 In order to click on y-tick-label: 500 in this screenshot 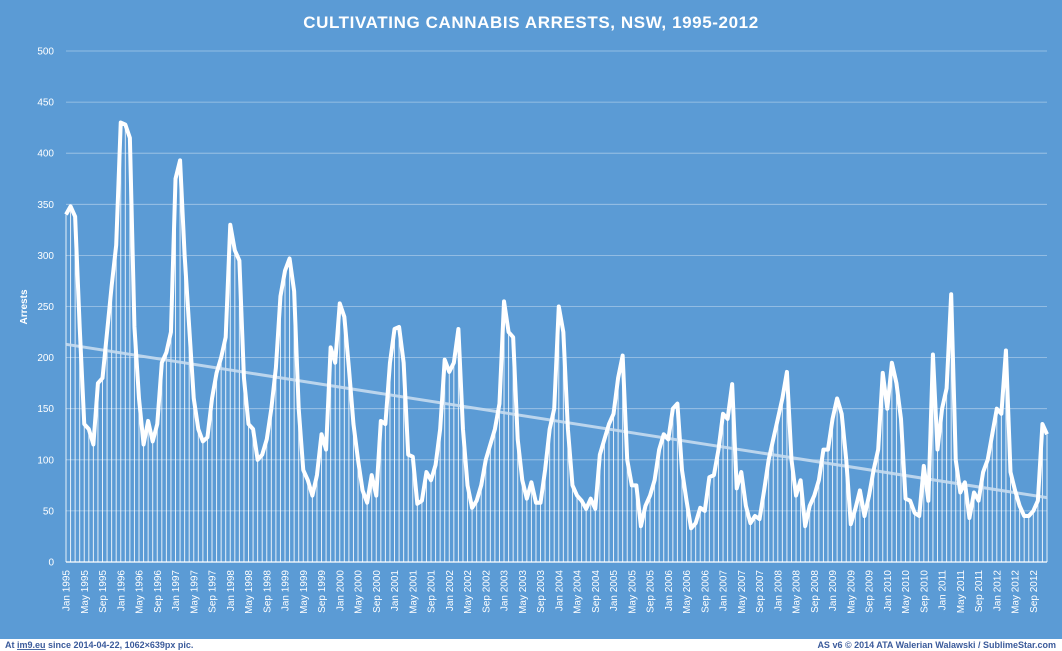, I will do `click(45, 52)`.